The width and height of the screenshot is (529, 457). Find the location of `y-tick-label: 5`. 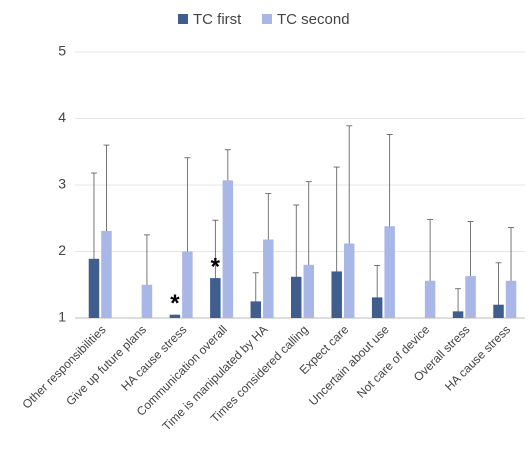

y-tick-label: 5 is located at coordinates (62, 51).